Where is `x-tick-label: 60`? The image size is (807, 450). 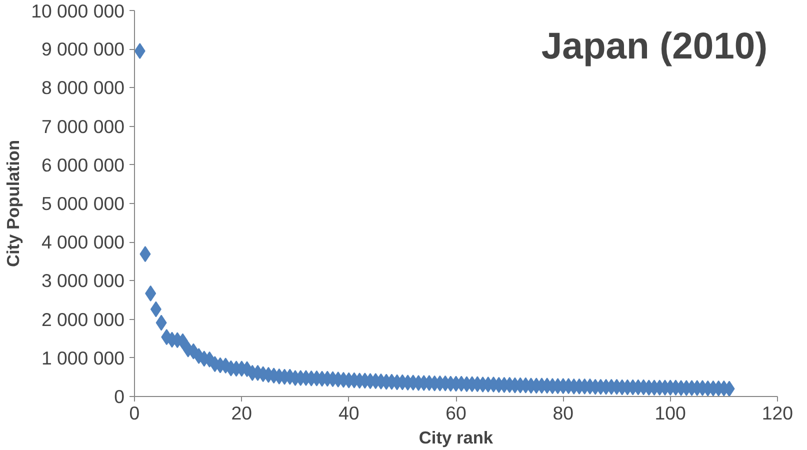 x-tick-label: 60 is located at coordinates (456, 413).